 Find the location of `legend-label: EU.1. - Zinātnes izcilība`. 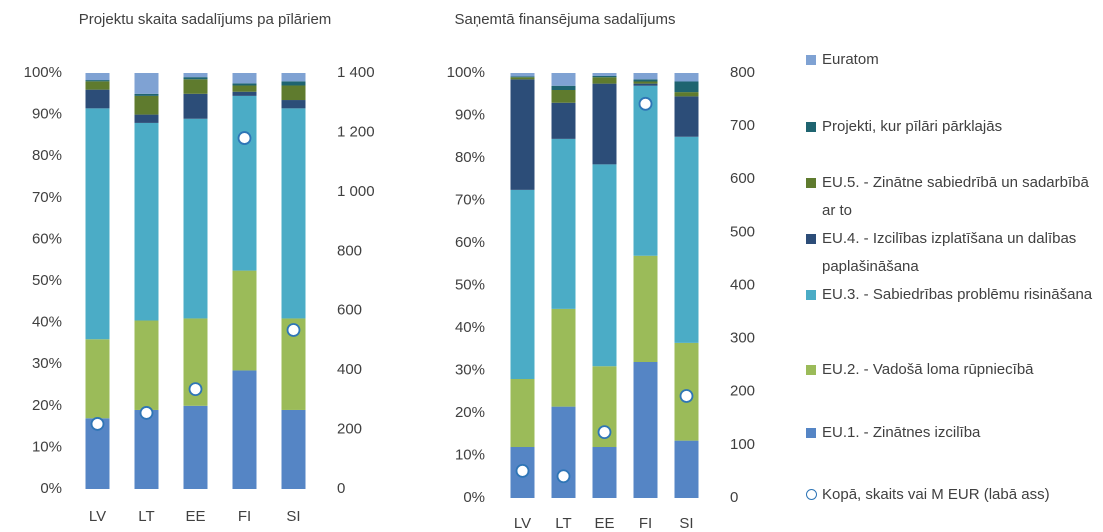

legend-label: EU.1. - Zinātnes izcilība is located at coordinates (901, 432).